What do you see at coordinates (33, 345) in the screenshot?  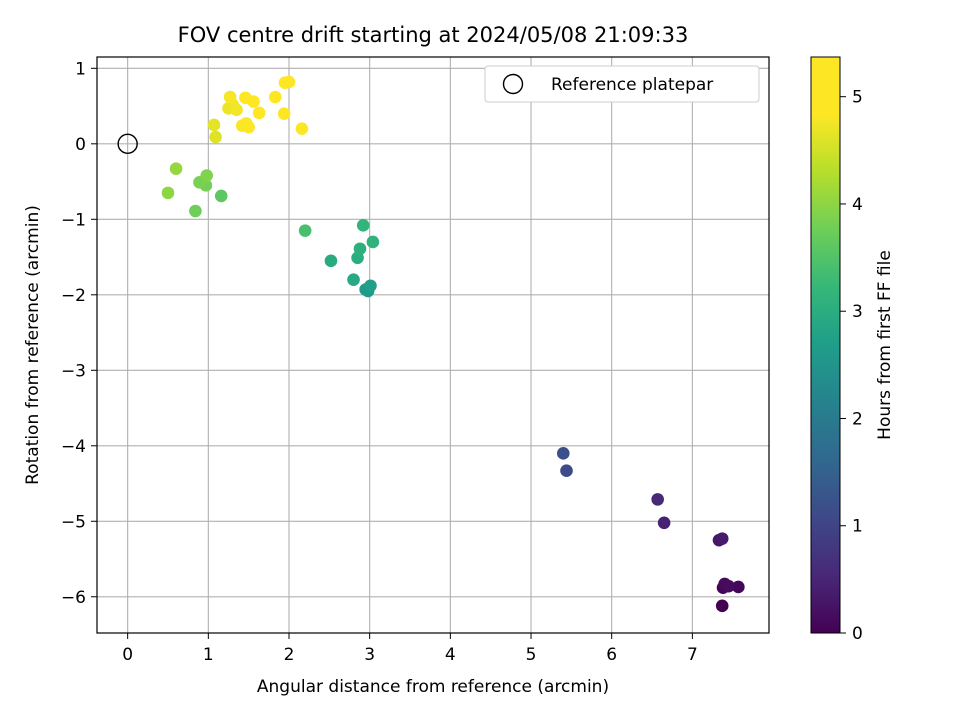 I see `y-axis-label: Rotation from reference (arcmin)` at bounding box center [33, 345].